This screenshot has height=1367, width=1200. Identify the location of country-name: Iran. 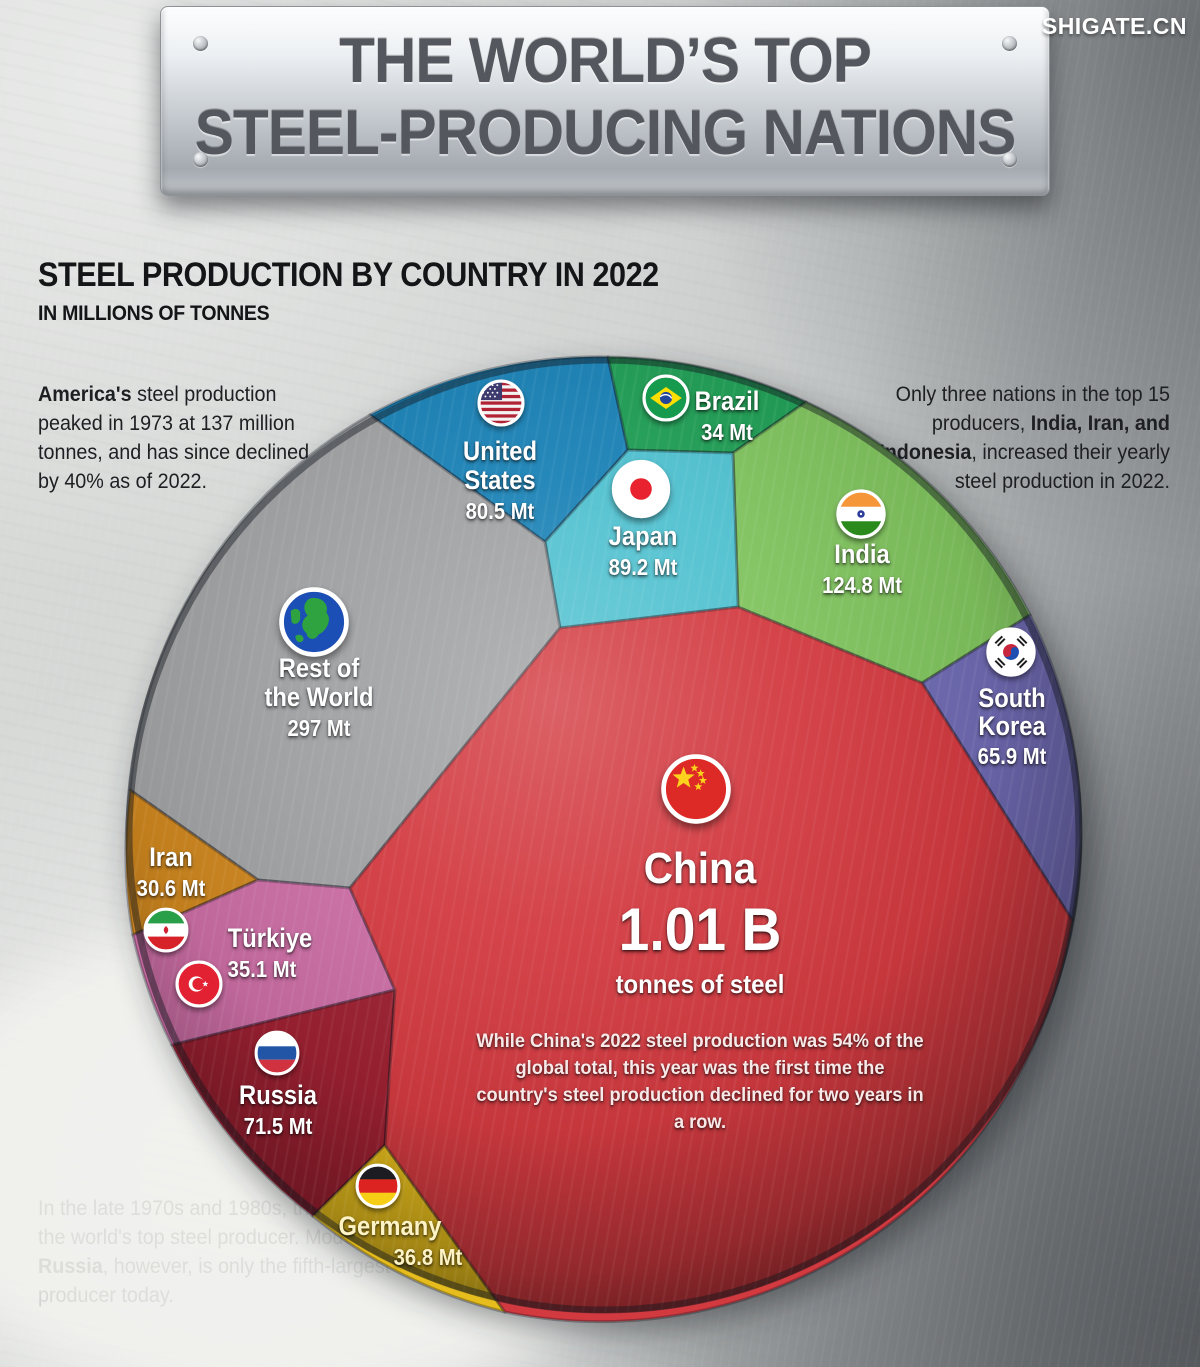
(171, 857).